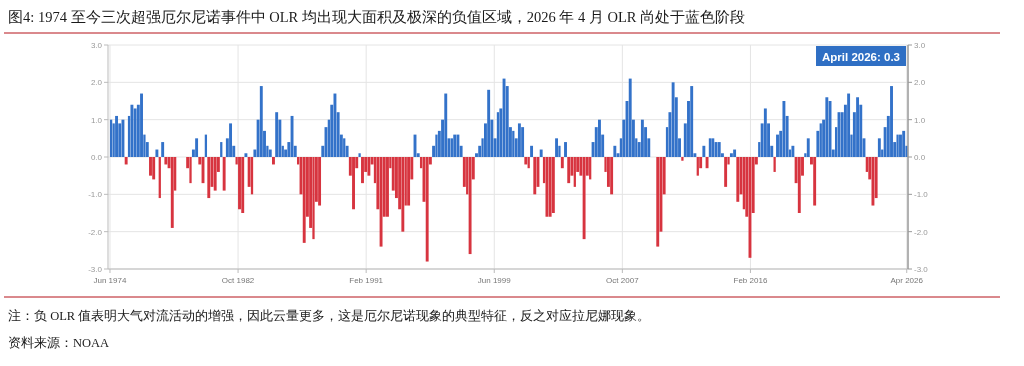 The width and height of the screenshot is (1024, 366). I want to click on y-tick-label: -1.0, so click(95, 195).